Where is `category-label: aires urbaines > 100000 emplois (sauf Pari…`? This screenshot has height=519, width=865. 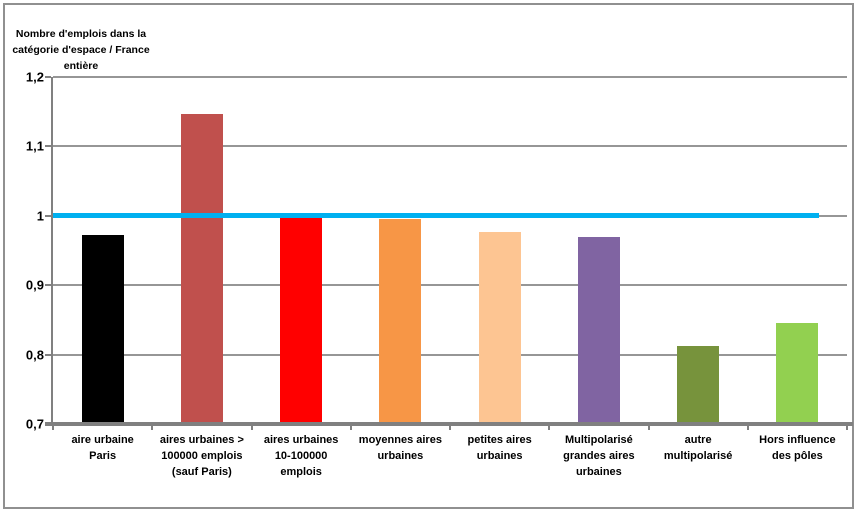
category-label: aires urbaines > 100000 emplois (sauf Pari… is located at coordinates (201, 456).